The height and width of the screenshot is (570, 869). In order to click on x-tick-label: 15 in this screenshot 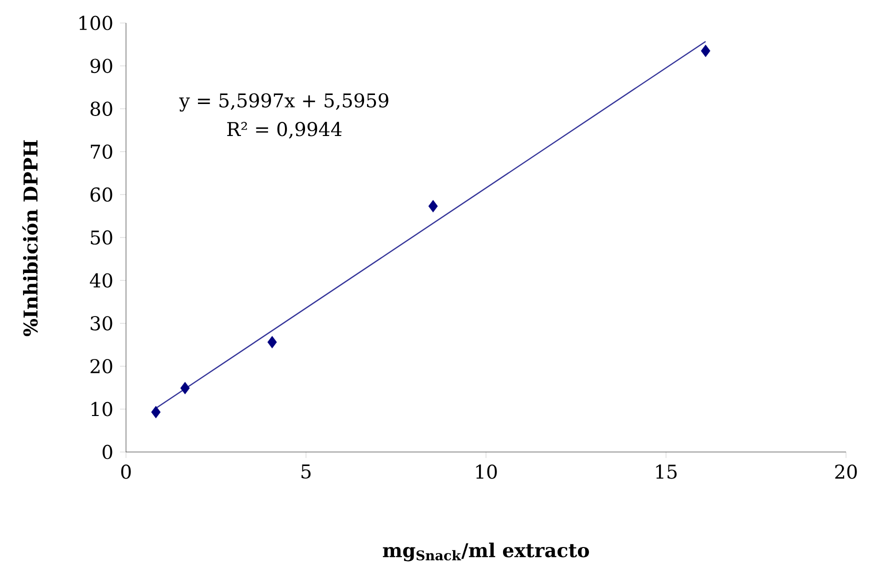, I will do `click(666, 471)`.